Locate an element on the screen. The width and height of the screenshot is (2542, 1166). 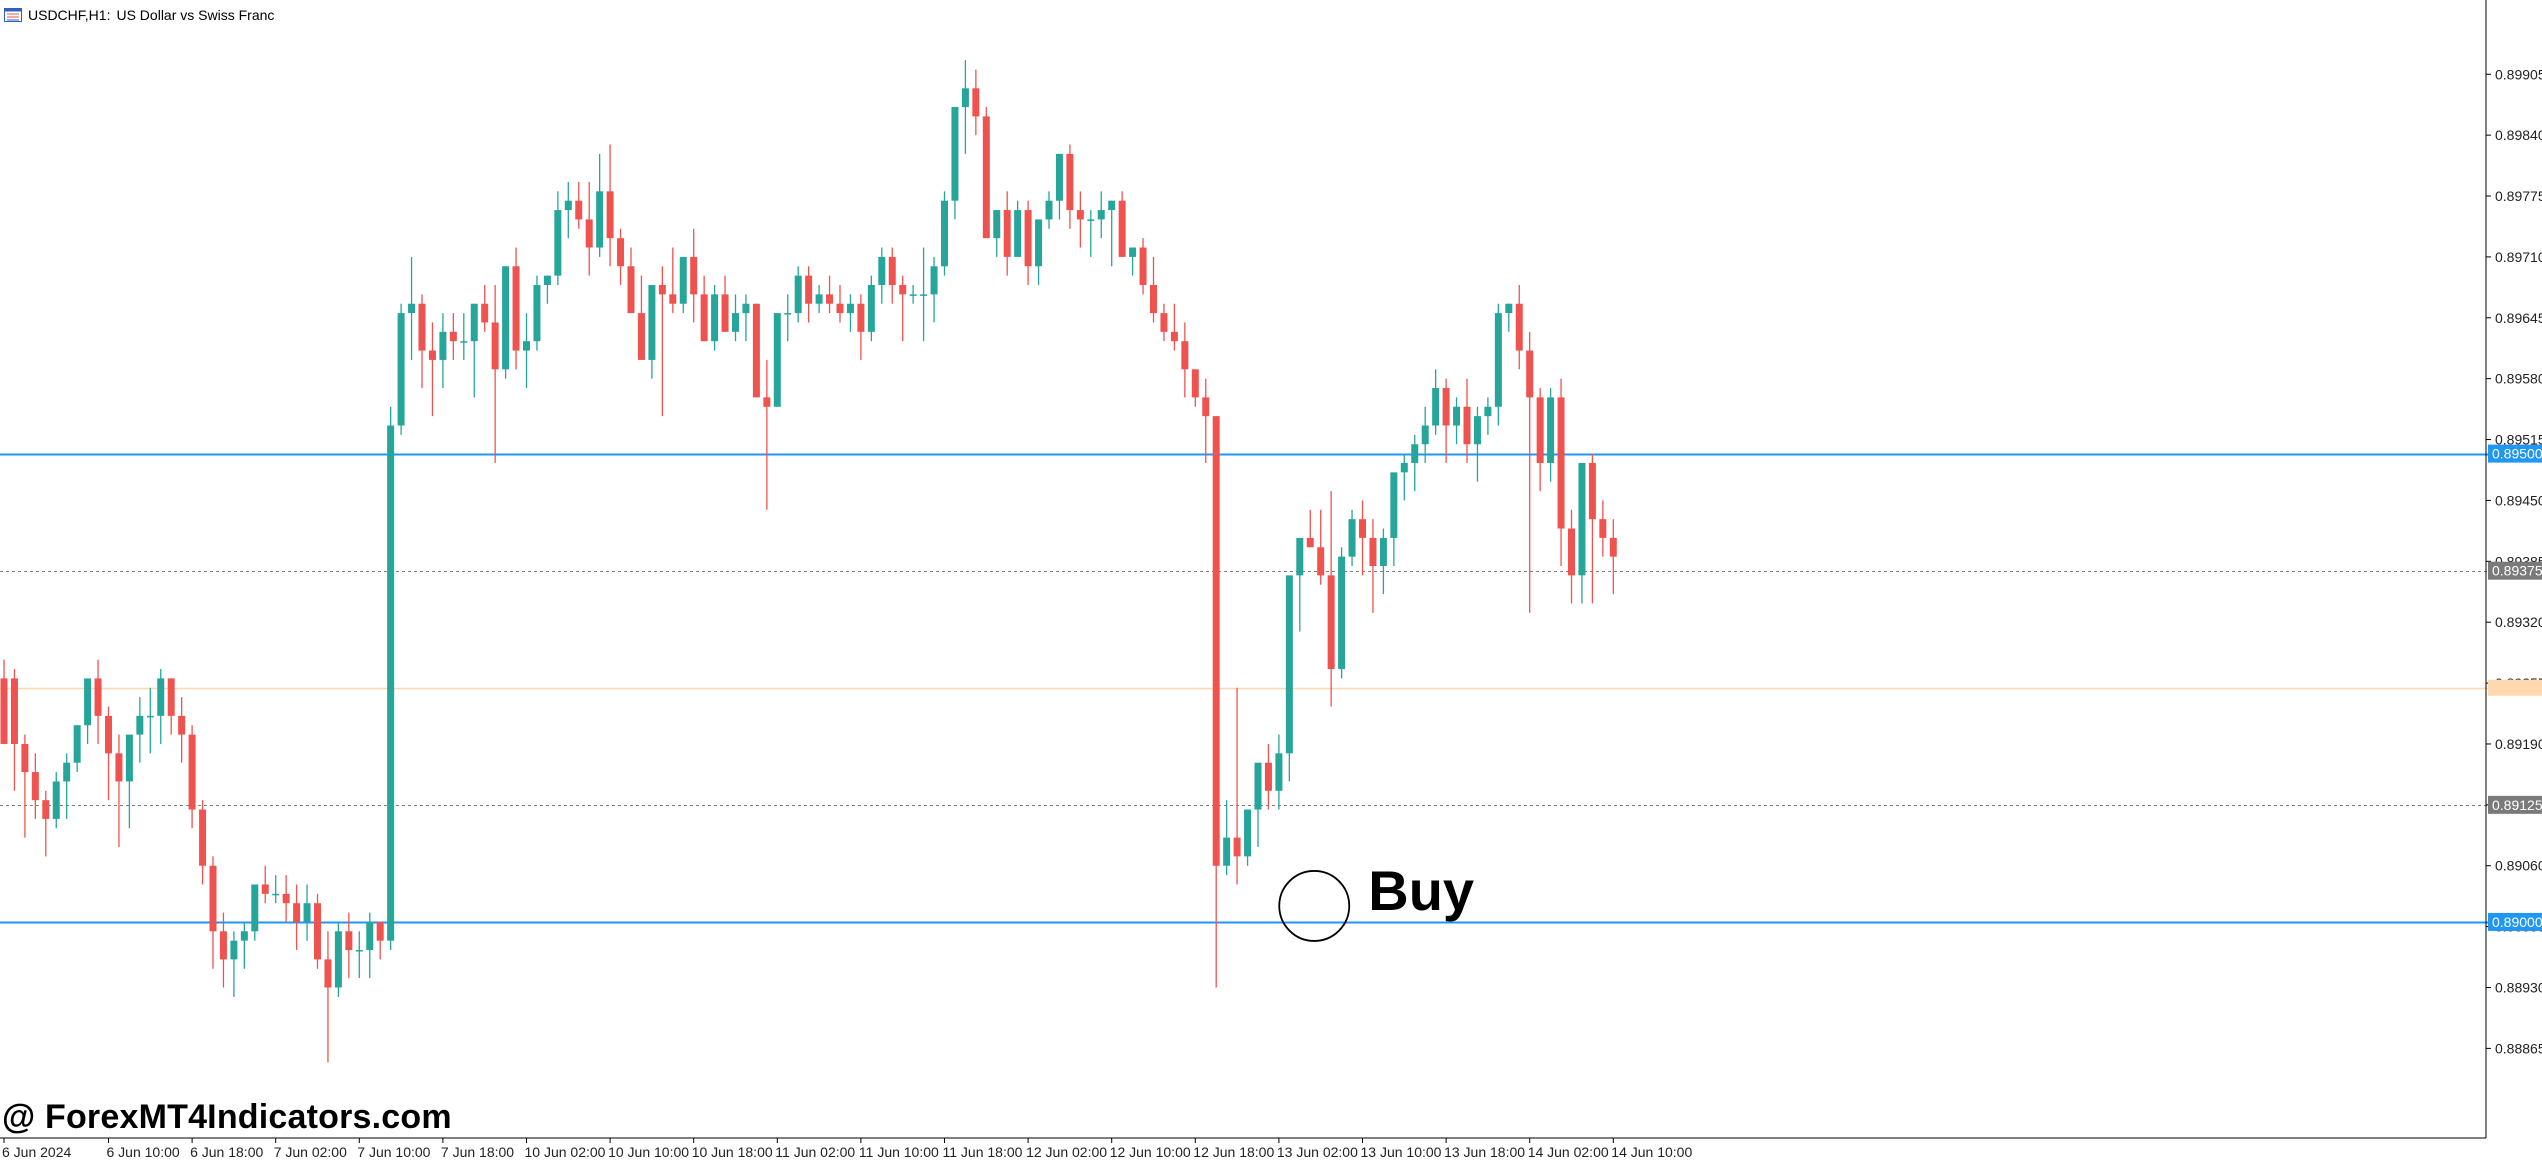
time-tick-label: 12 Jun 10:00 is located at coordinates (1150, 1152).